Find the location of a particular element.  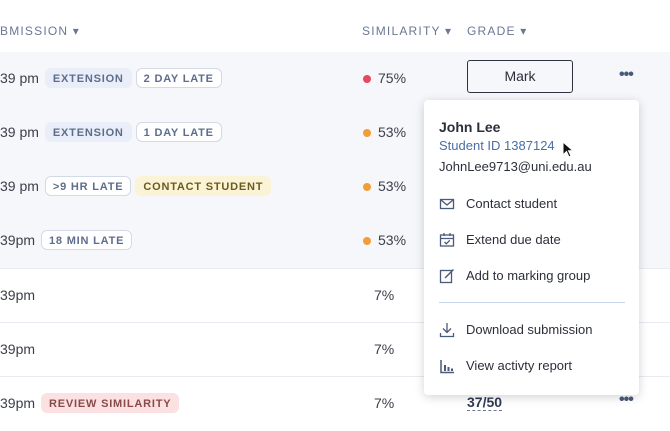

chart-icon is located at coordinates (447, 367).